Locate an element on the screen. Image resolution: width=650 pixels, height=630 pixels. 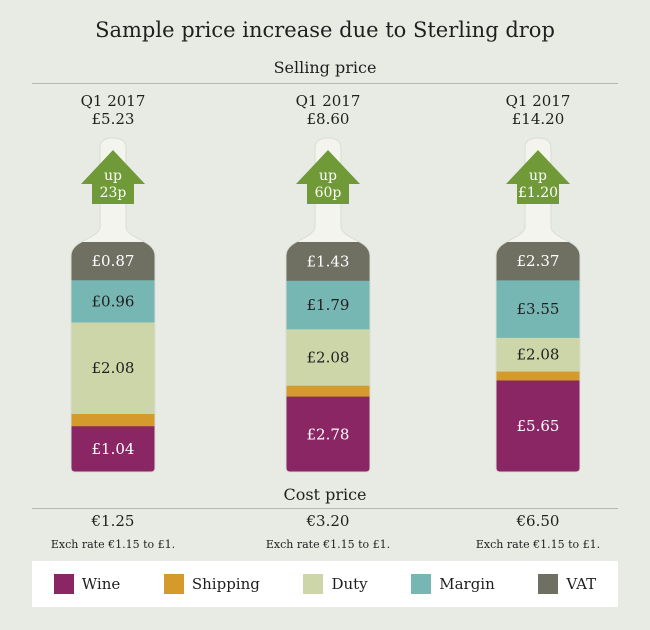
legend-label: Shipping is located at coordinates (225, 584).